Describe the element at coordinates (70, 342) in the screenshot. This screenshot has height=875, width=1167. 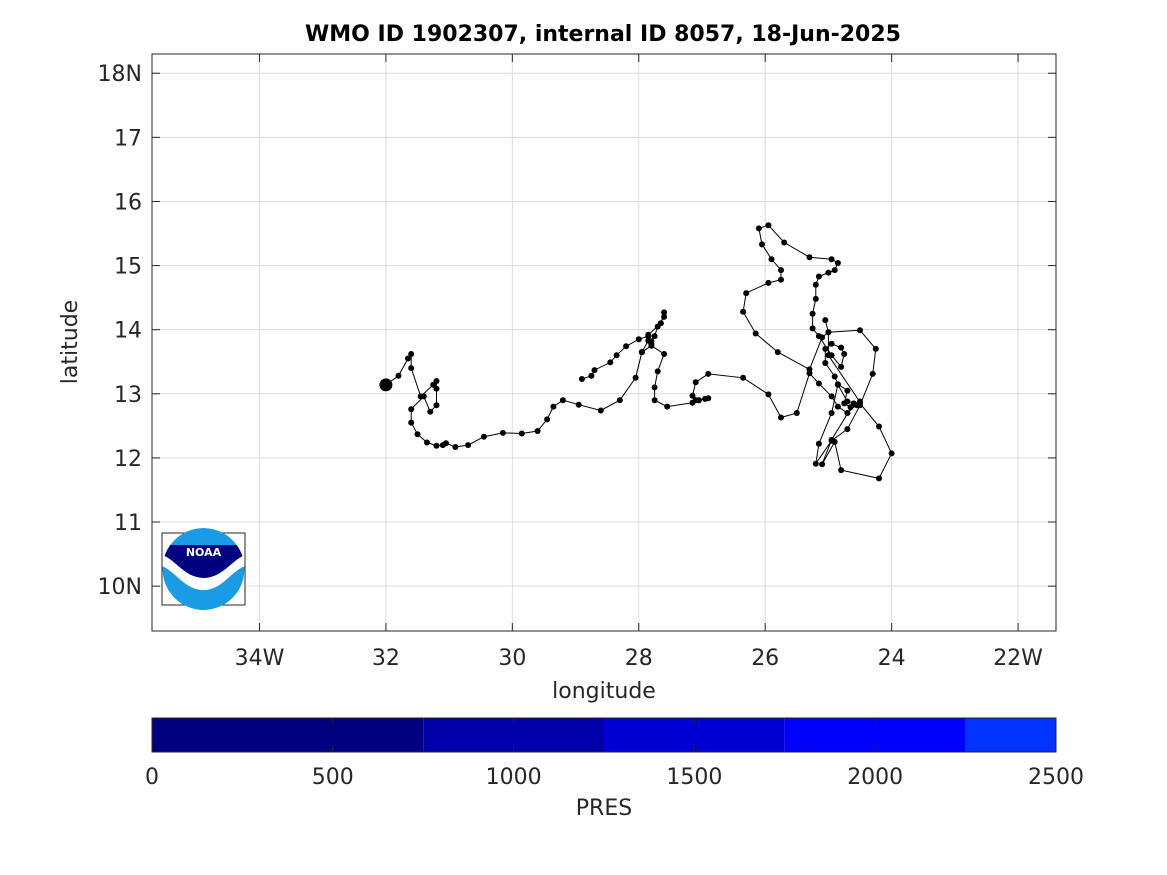
I see `y-axis-label: latitude` at that location.